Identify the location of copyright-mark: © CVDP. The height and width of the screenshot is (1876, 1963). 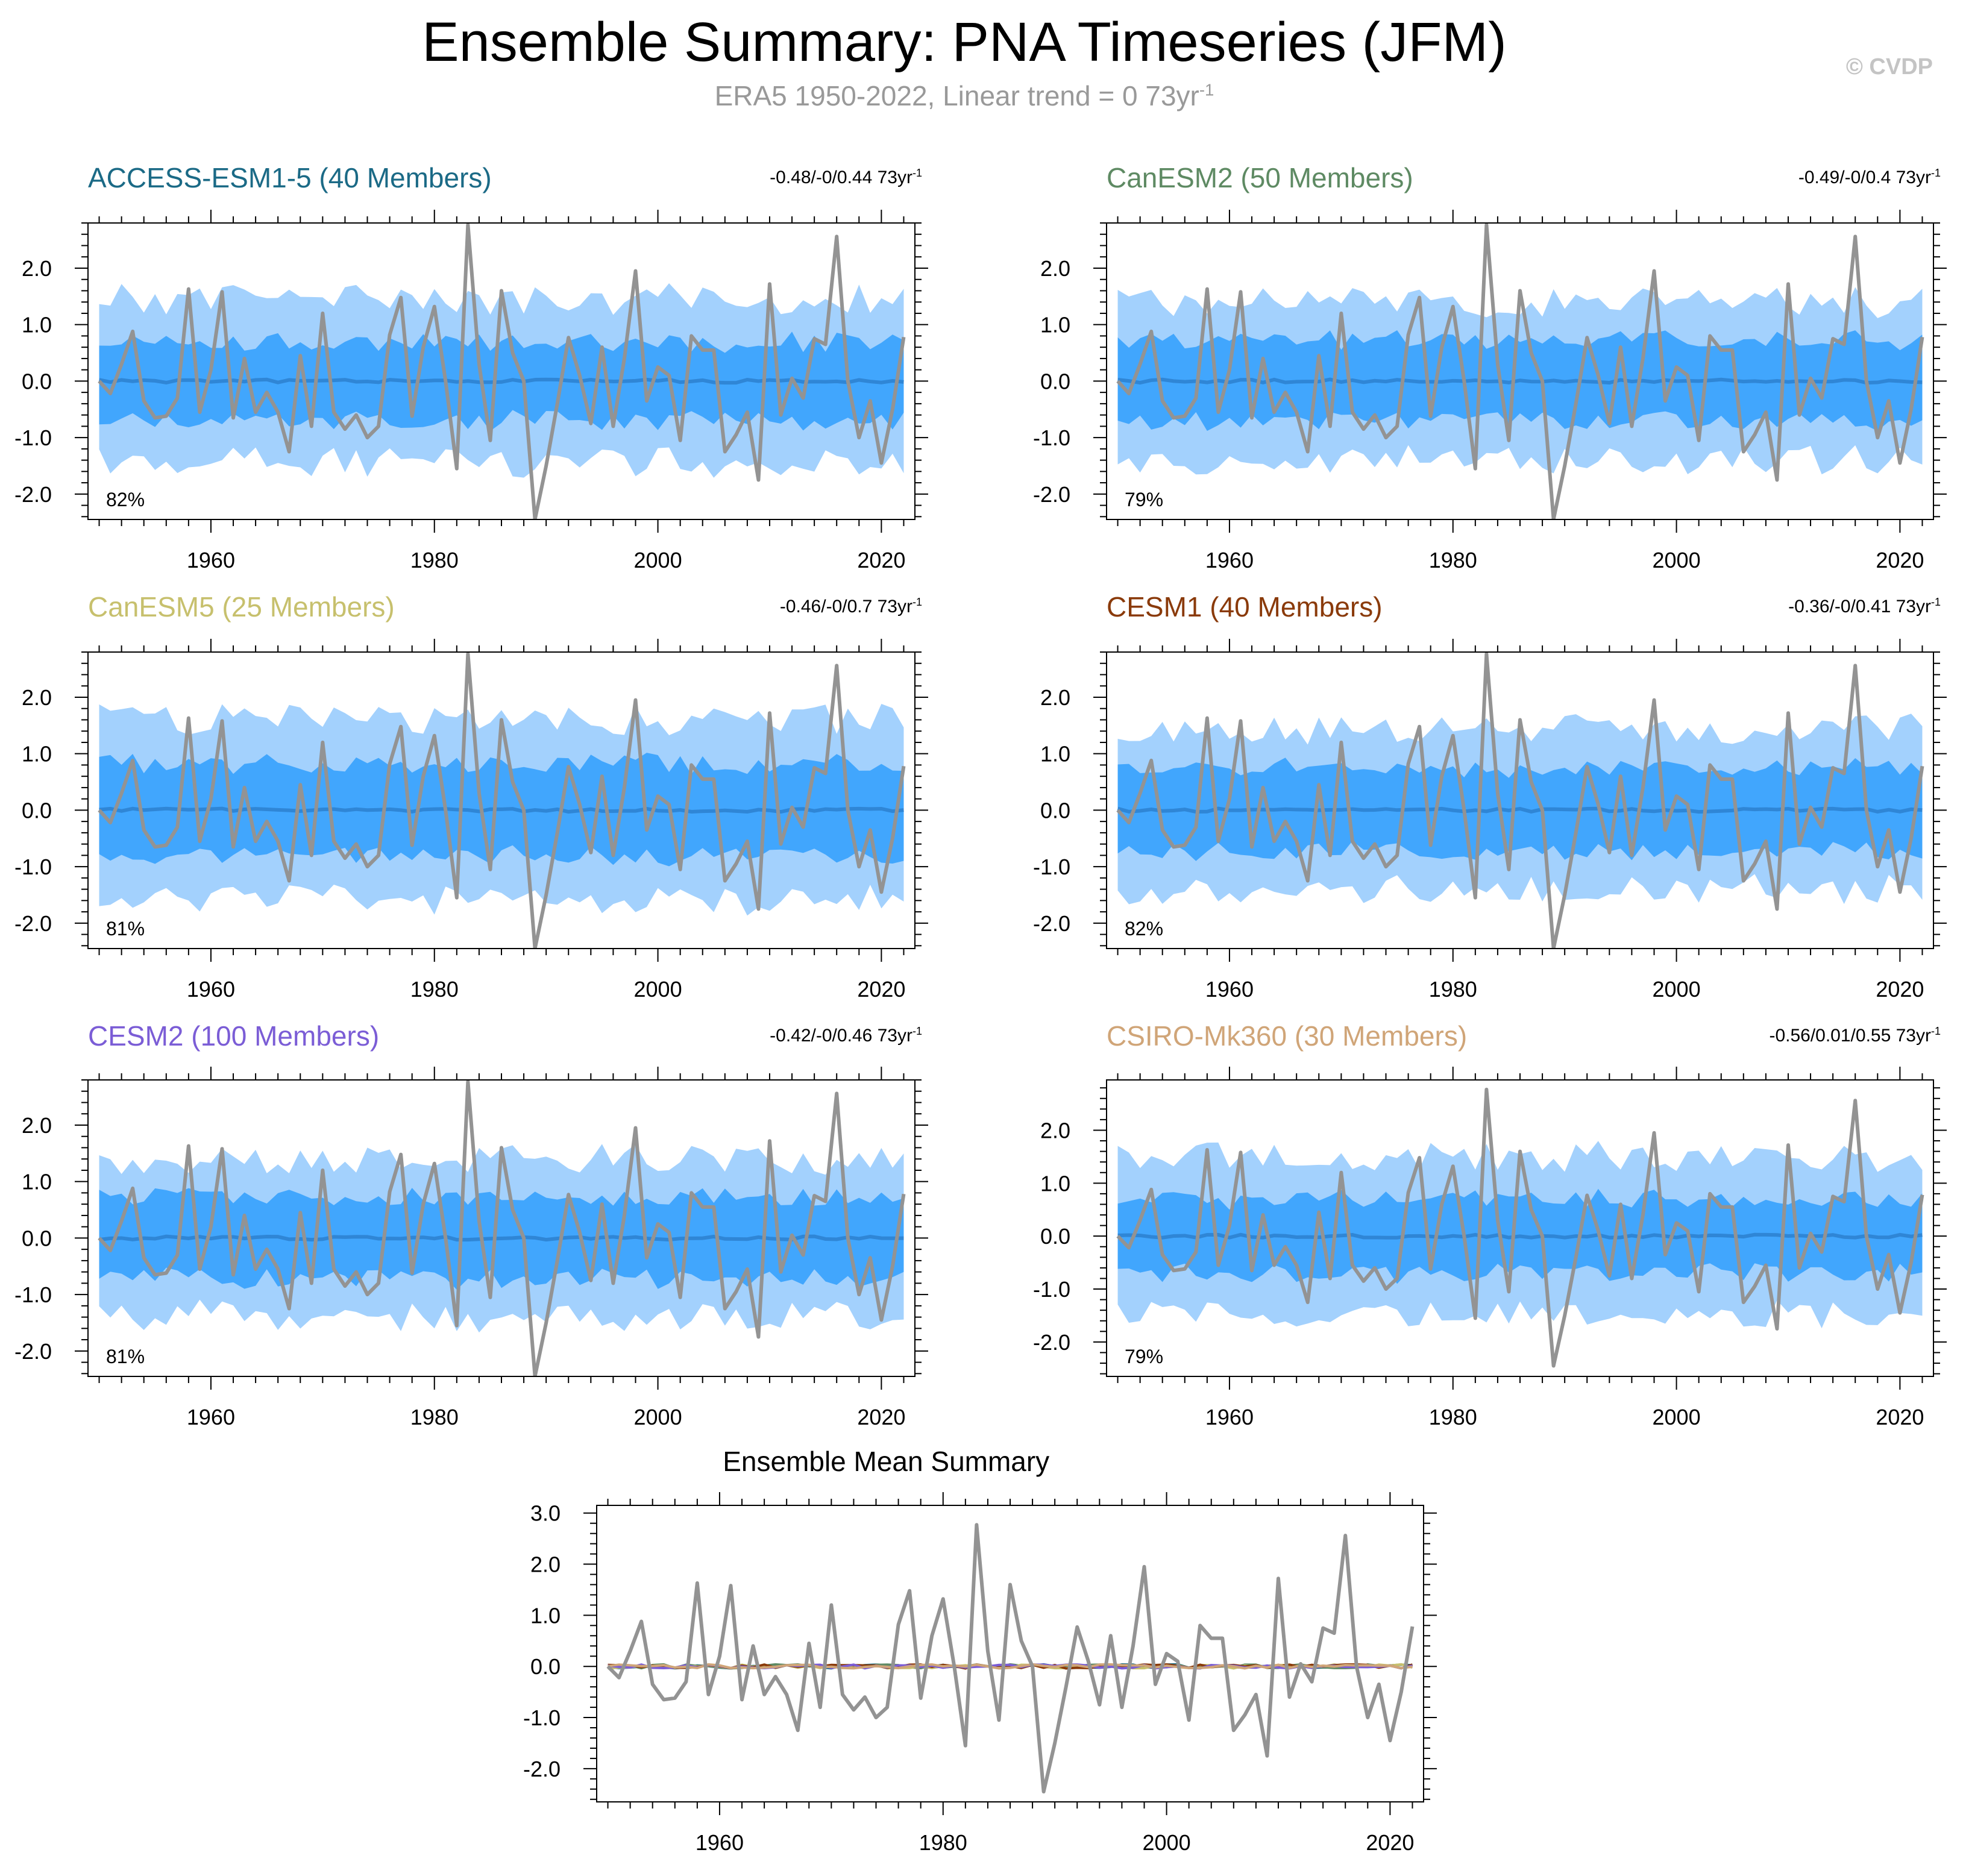
(1889, 67).